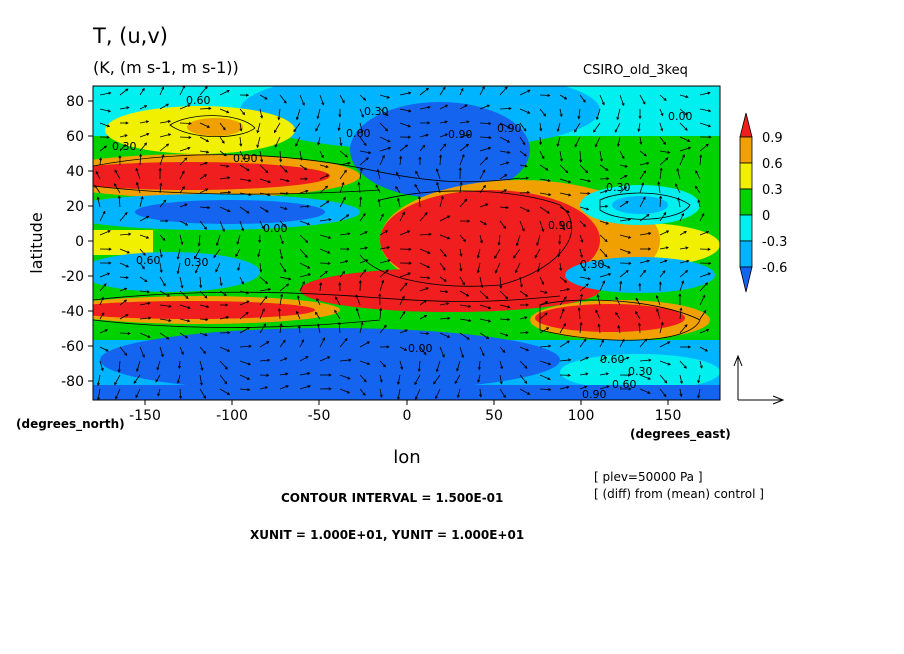  I want to click on s-central-red, so click(450, 290).